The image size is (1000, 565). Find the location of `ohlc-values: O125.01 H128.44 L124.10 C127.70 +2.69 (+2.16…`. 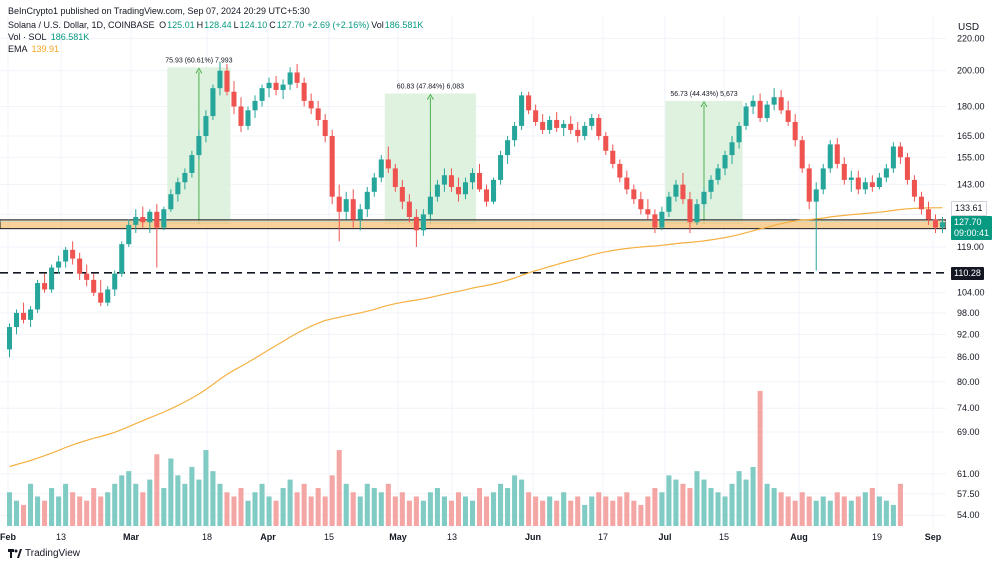

ohlc-values: O125.01 H128.44 L124.10 C127.70 +2.69 (+2.16… is located at coordinates (290, 25).